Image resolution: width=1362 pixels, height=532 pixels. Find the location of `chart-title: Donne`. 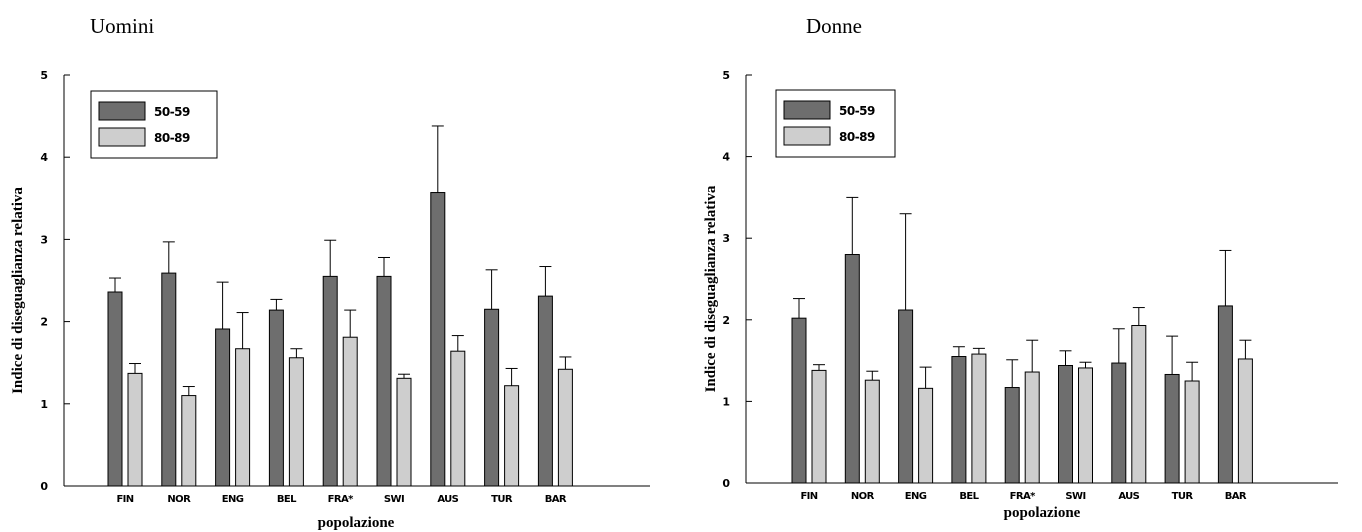

chart-title: Donne is located at coordinates (834, 26).